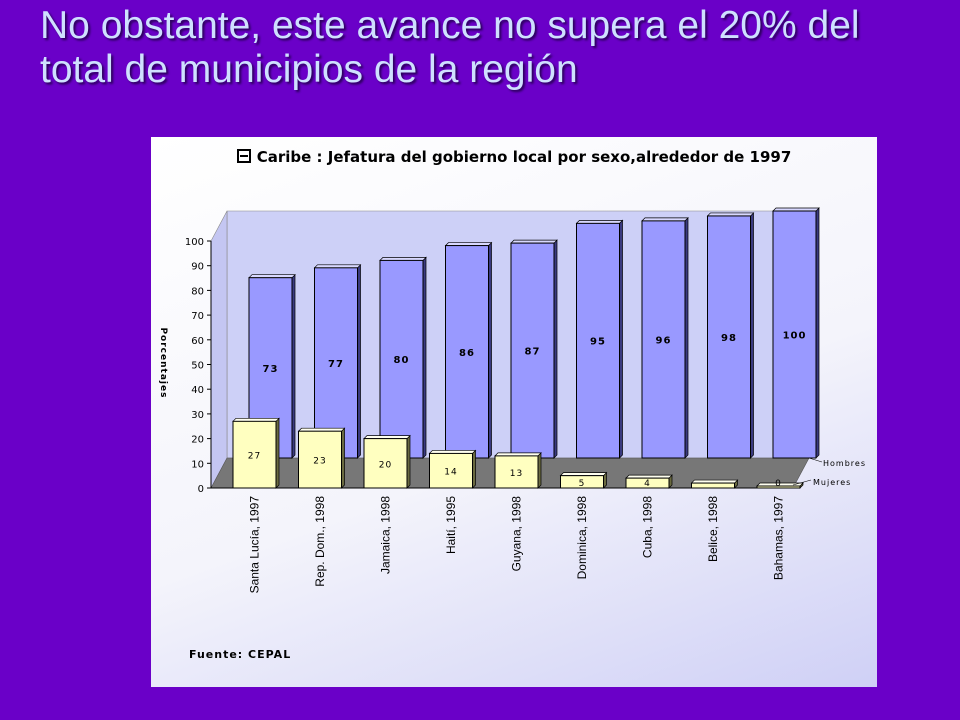 This screenshot has height=720, width=960. I want to click on legend-leader-hombres, so click(815, 460).